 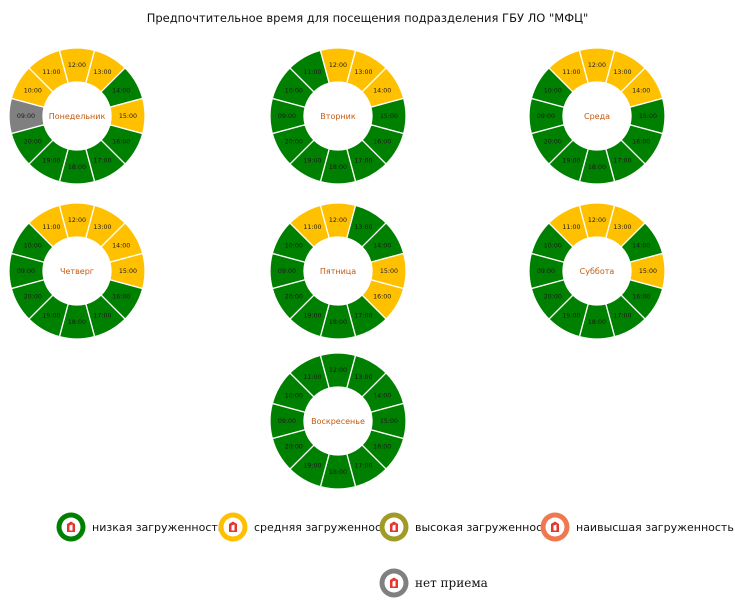 I want to click on slot-monday-2000, so click(x=32, y=145).